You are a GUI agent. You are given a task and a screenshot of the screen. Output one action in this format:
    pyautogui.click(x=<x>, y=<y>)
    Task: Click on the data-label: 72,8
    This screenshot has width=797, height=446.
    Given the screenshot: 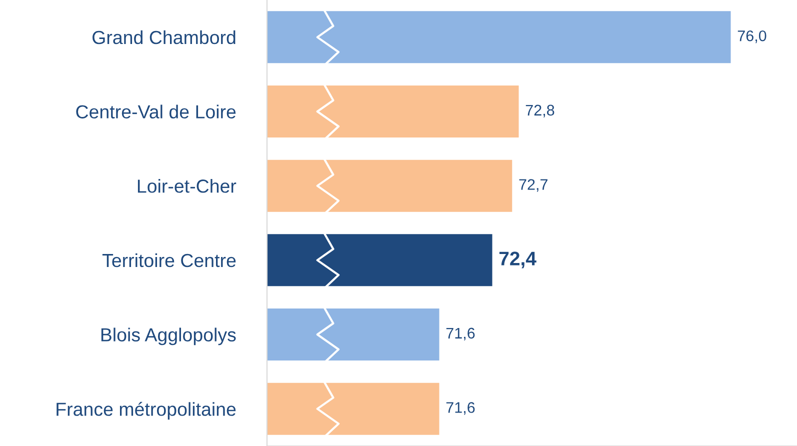 What is the action you would take?
    pyautogui.click(x=540, y=111)
    